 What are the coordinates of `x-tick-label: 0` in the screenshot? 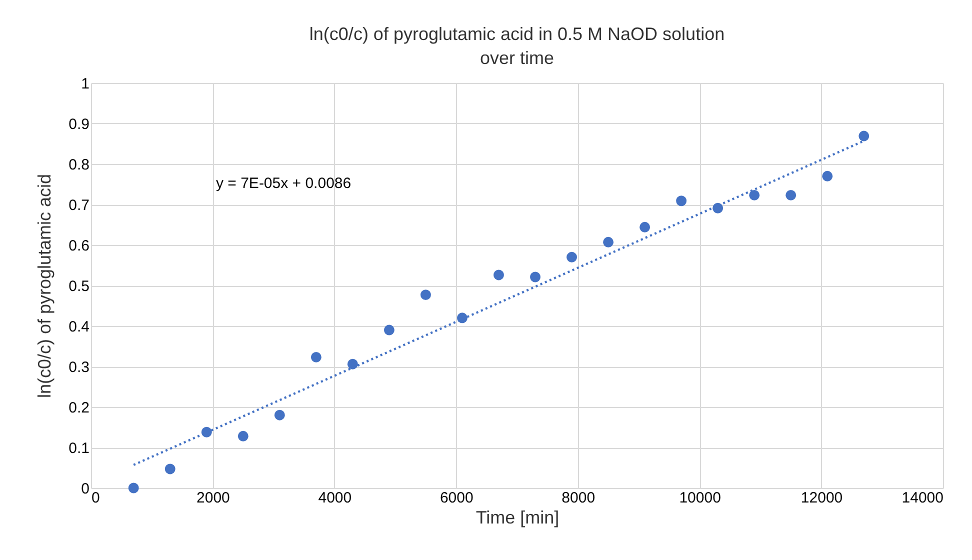 It's located at (96, 498).